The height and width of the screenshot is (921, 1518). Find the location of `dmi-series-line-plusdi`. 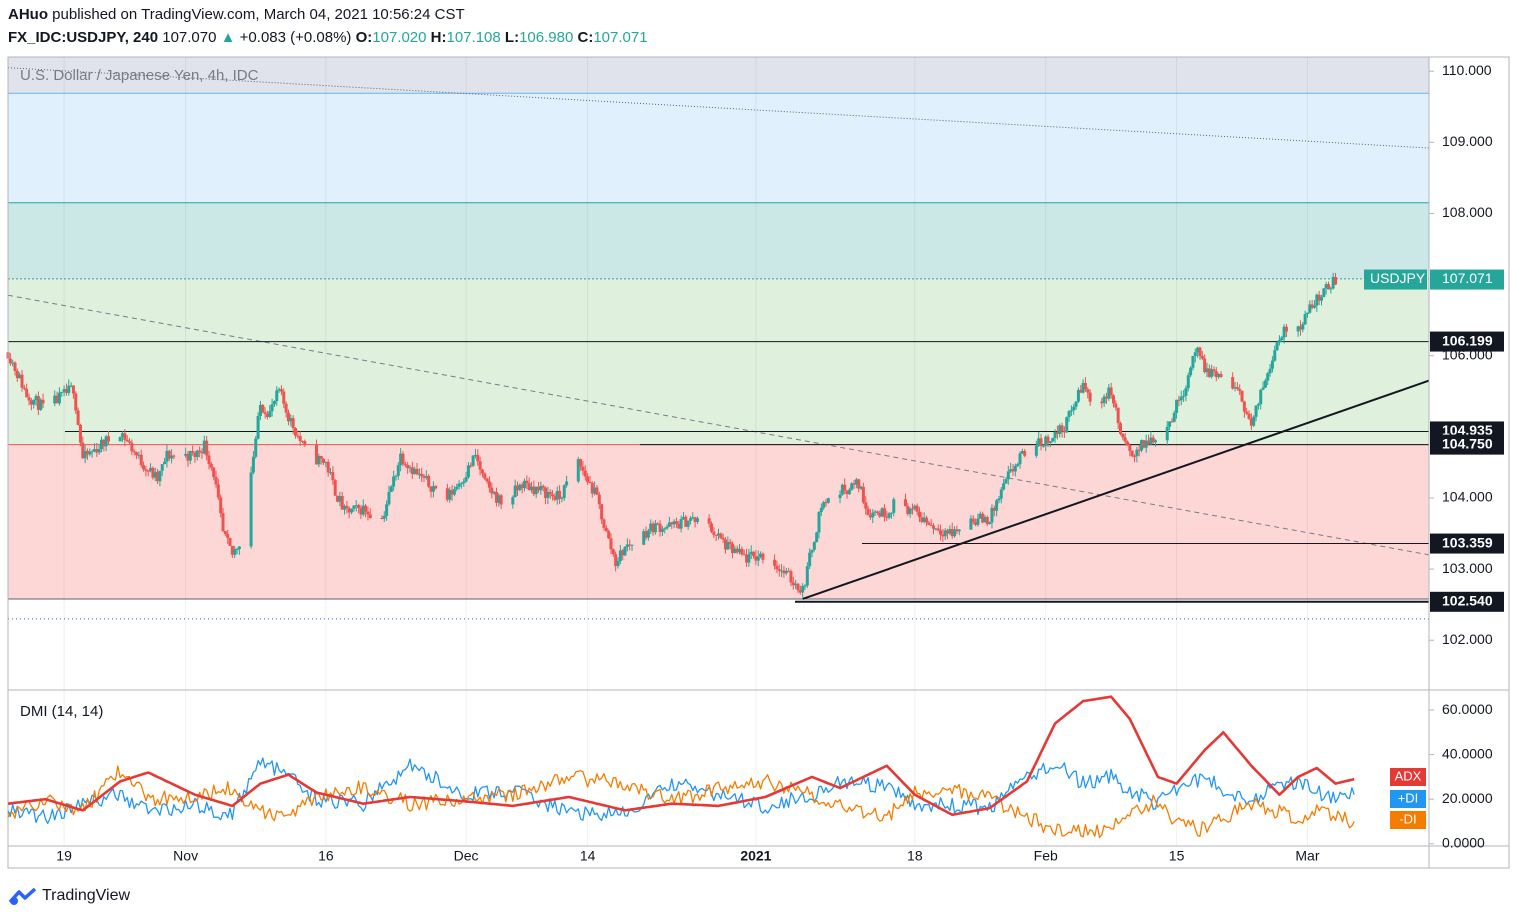

dmi-series-line-plusdi is located at coordinates (681, 791).